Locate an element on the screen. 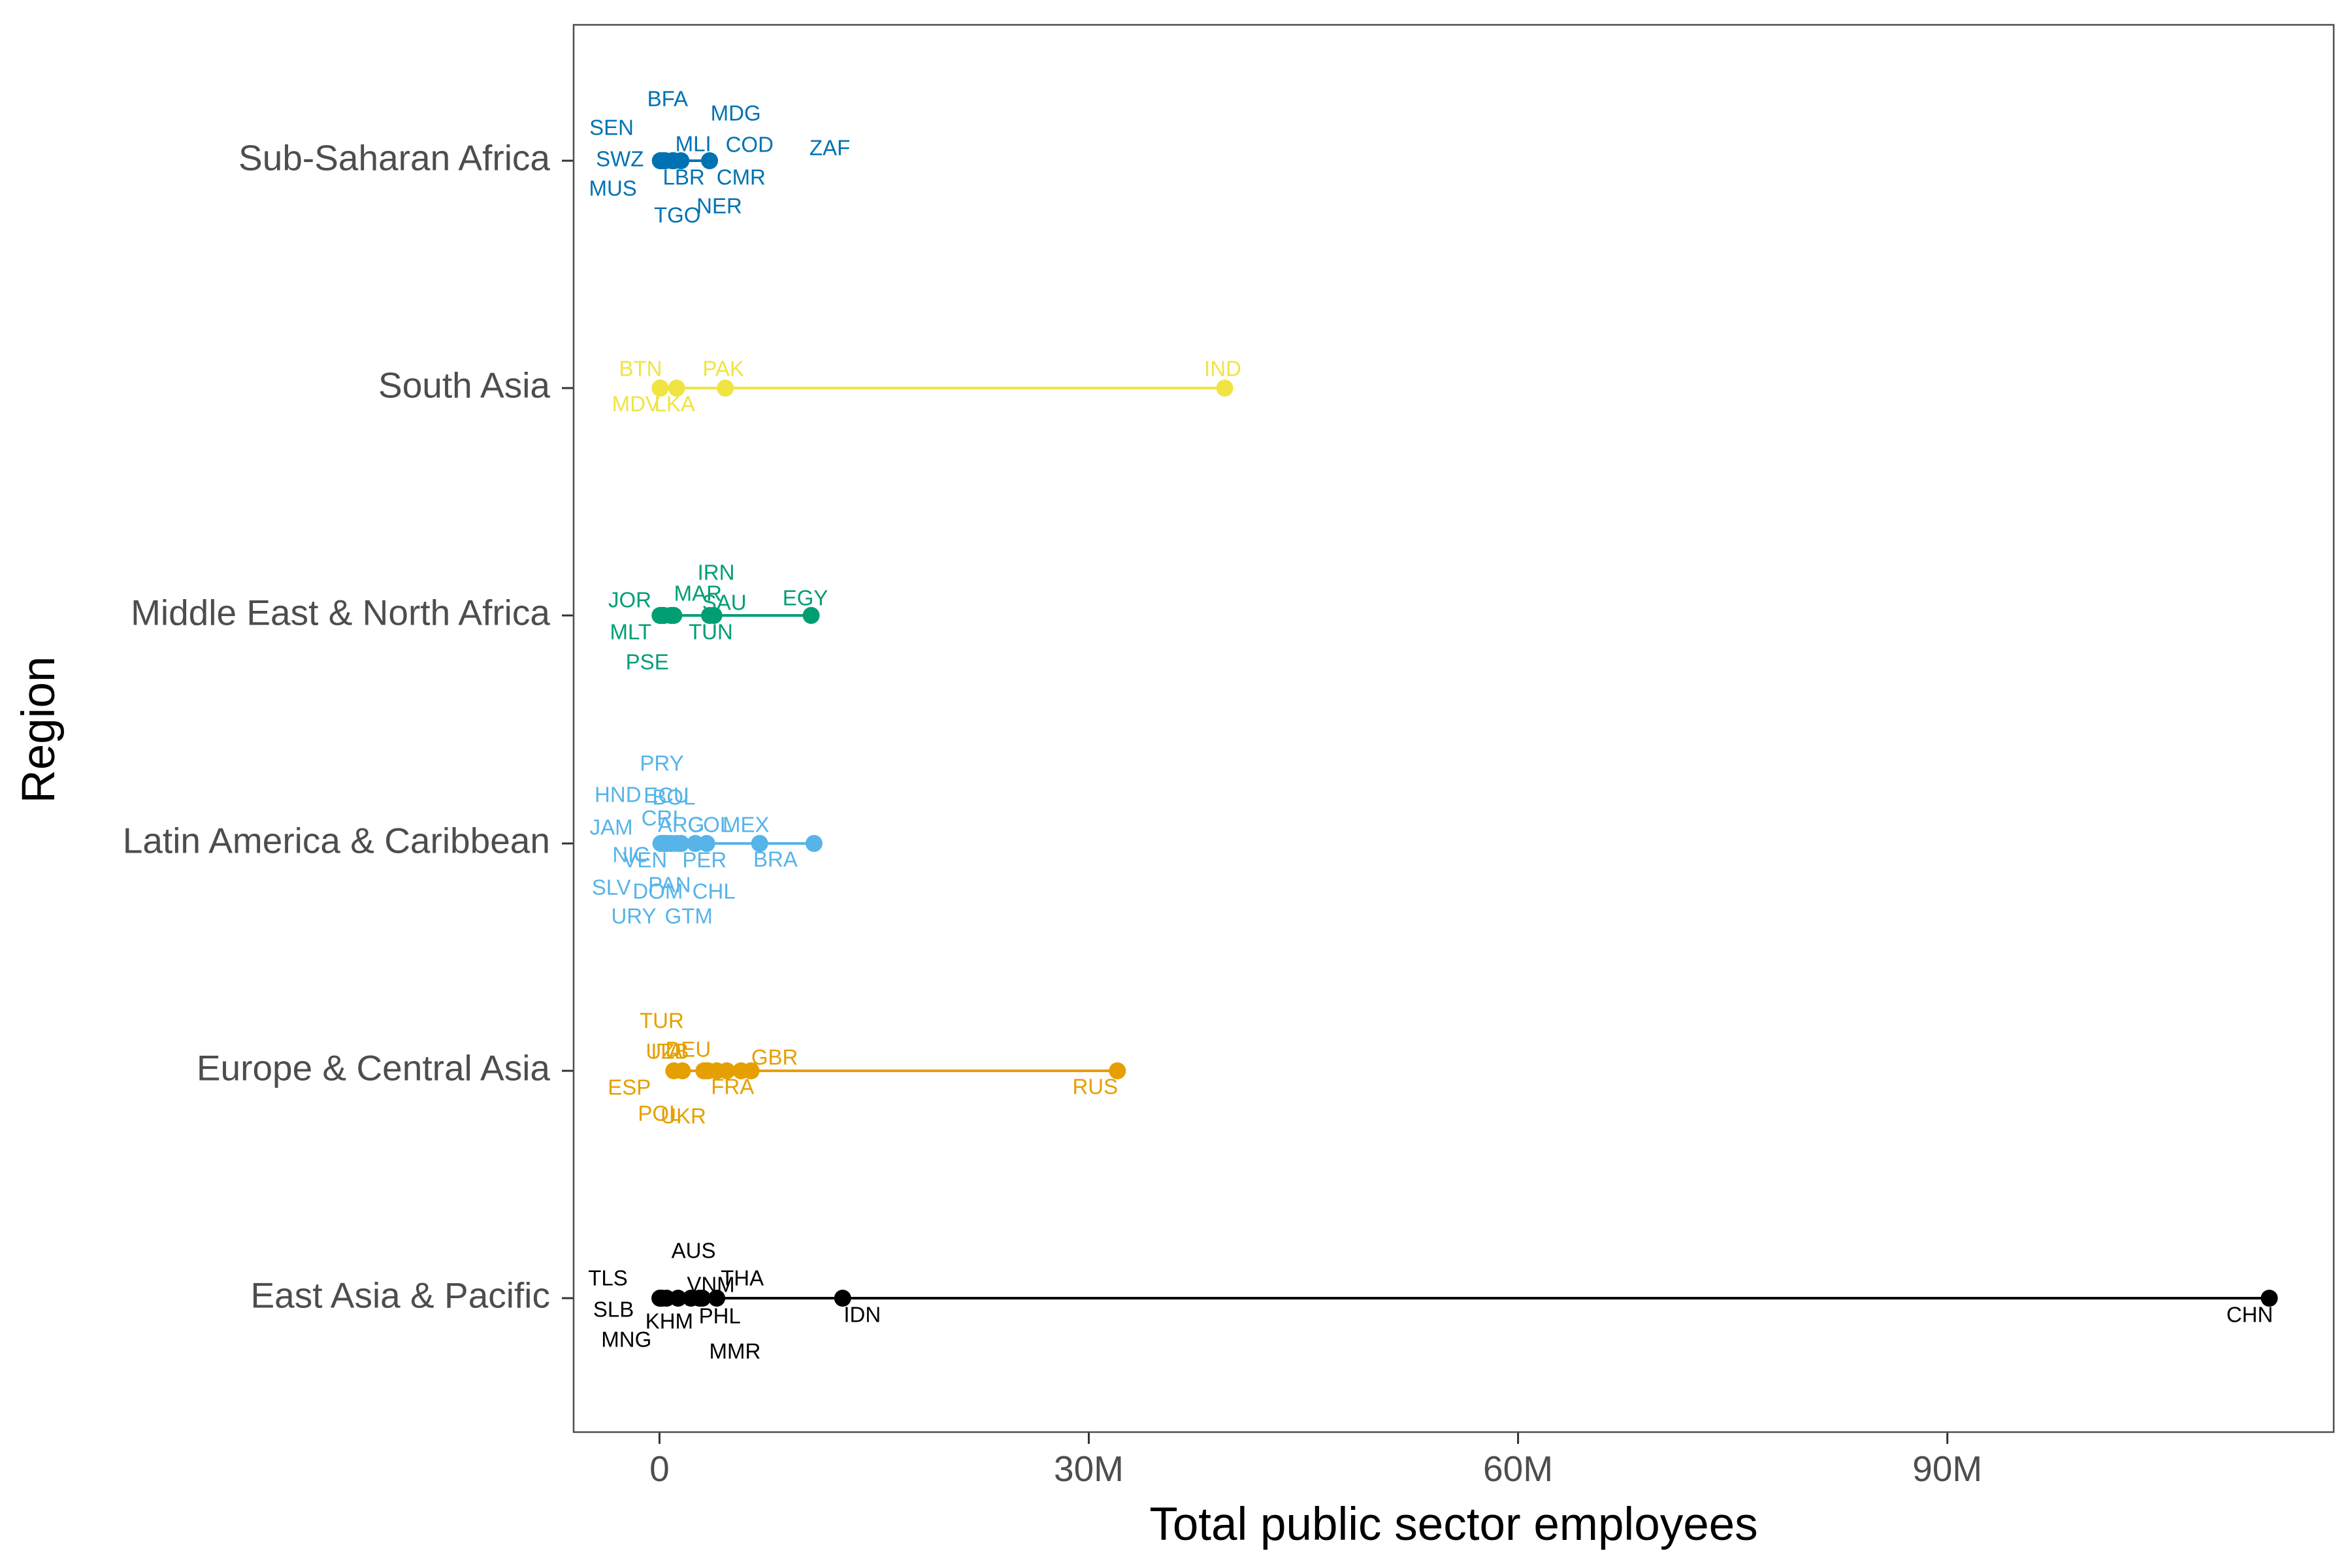  point-label-vnm: VNM is located at coordinates (710, 1285).